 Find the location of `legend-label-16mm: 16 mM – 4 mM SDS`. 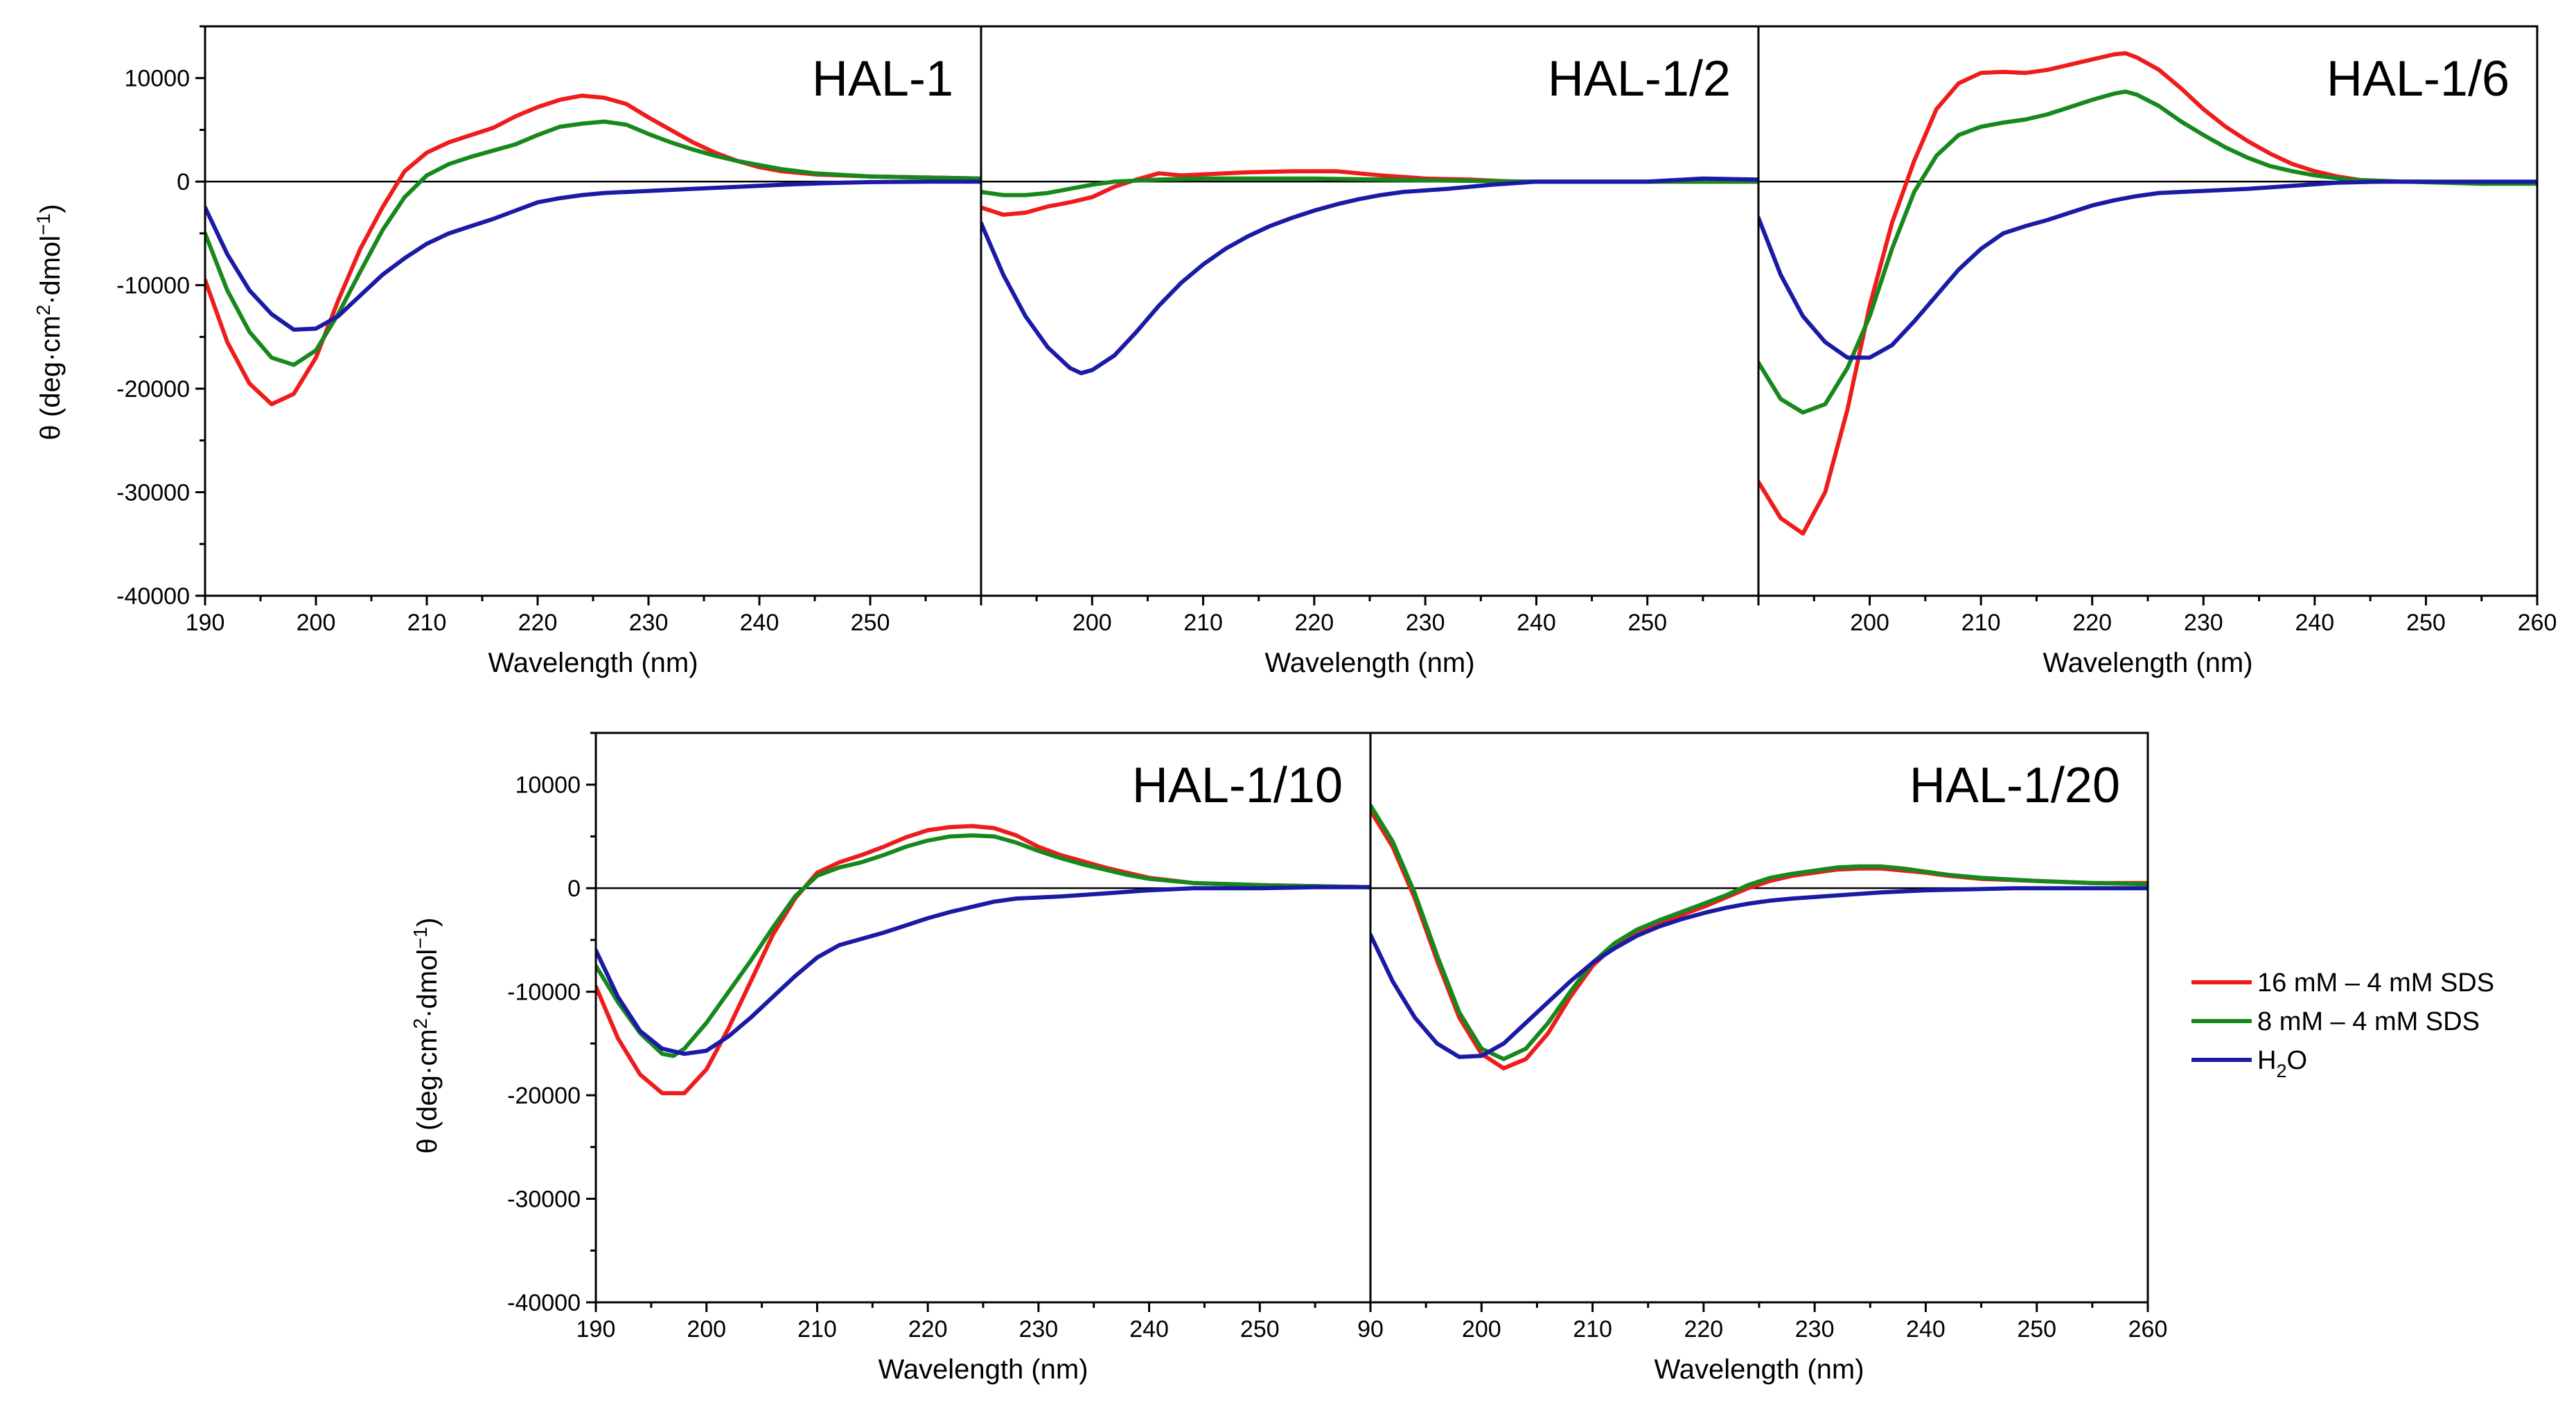

legend-label-16mm: 16 mM – 4 mM SDS is located at coordinates (2375, 983).